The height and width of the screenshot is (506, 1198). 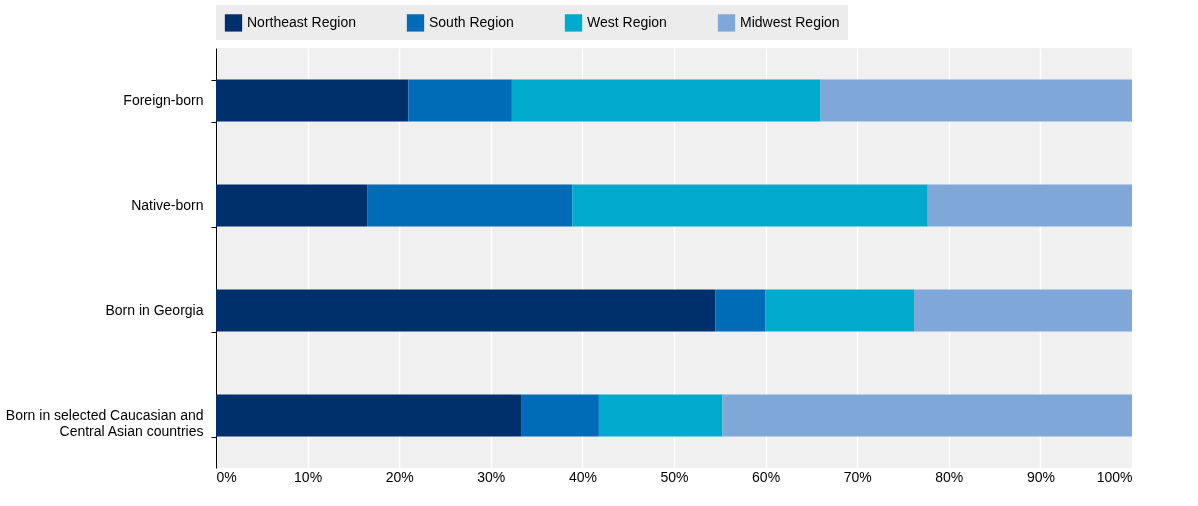 I want to click on x-tick-label: 30%, so click(x=491, y=476).